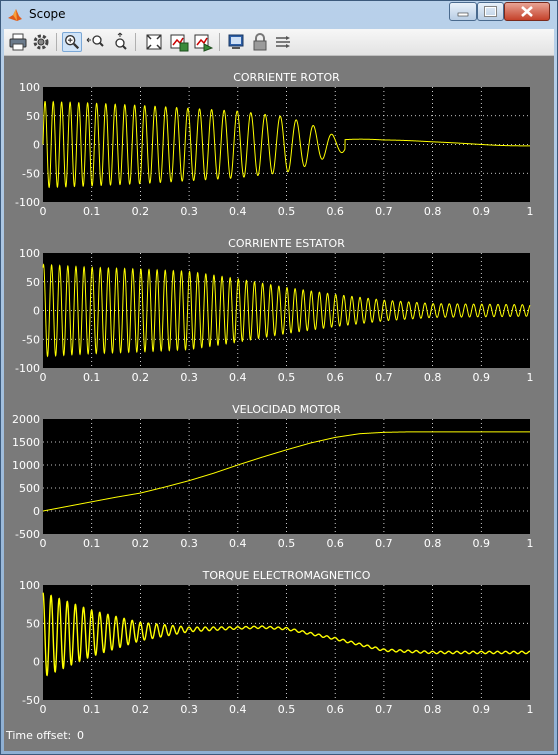  I want to click on lock-icon, so click(260, 42).